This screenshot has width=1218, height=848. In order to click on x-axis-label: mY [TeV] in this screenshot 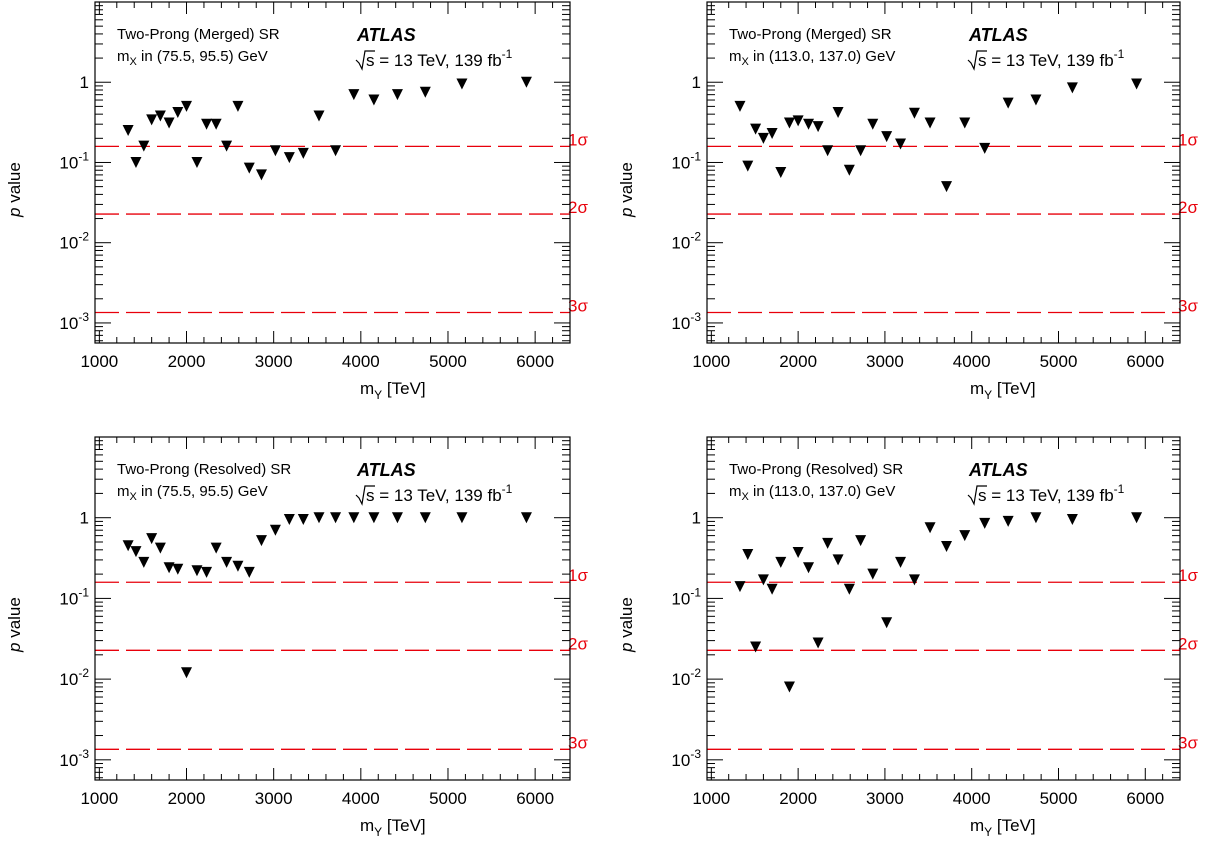, I will do `click(1003, 390)`.